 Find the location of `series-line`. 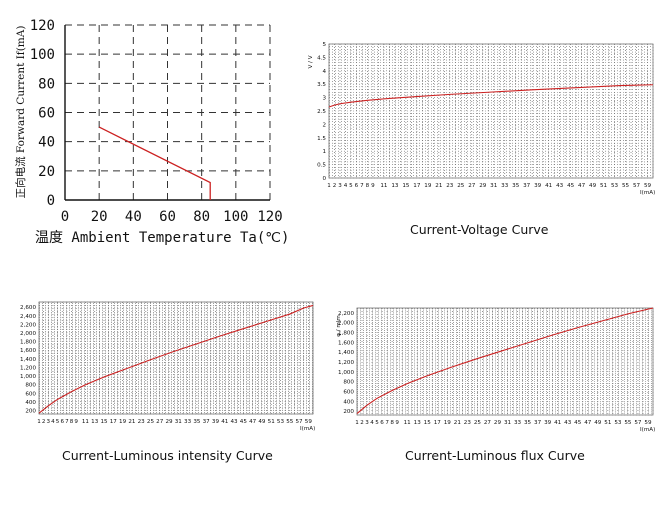

series-line is located at coordinates (154, 163).